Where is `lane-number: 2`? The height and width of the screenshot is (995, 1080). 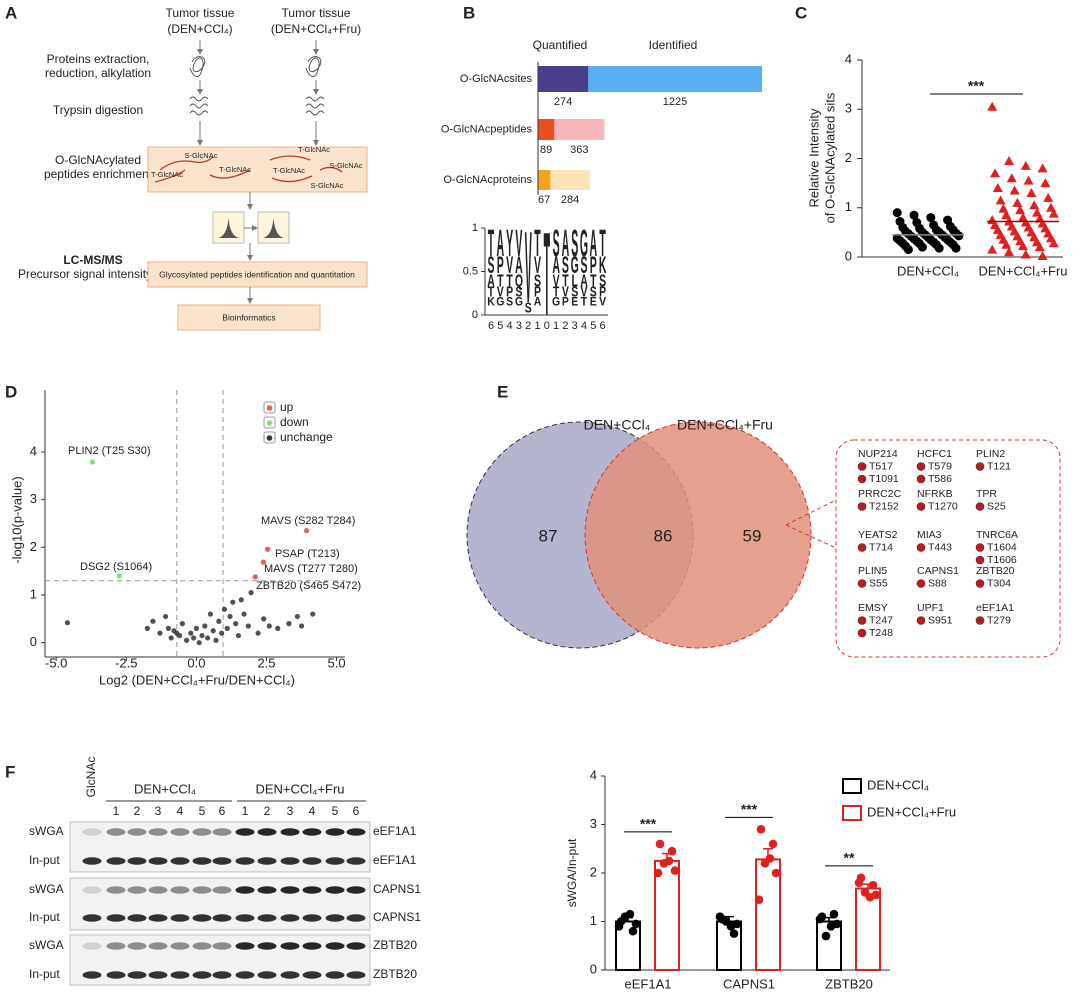
lane-number: 2 is located at coordinates (137, 811).